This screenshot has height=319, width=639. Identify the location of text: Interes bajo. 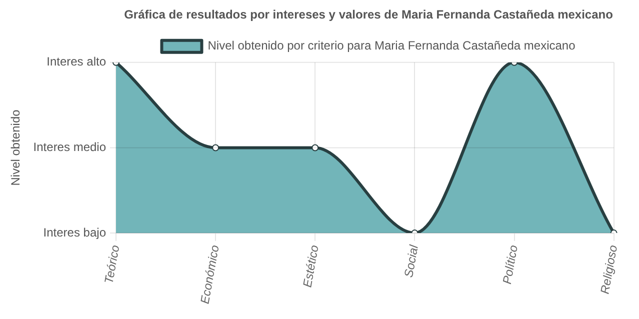
(74, 232).